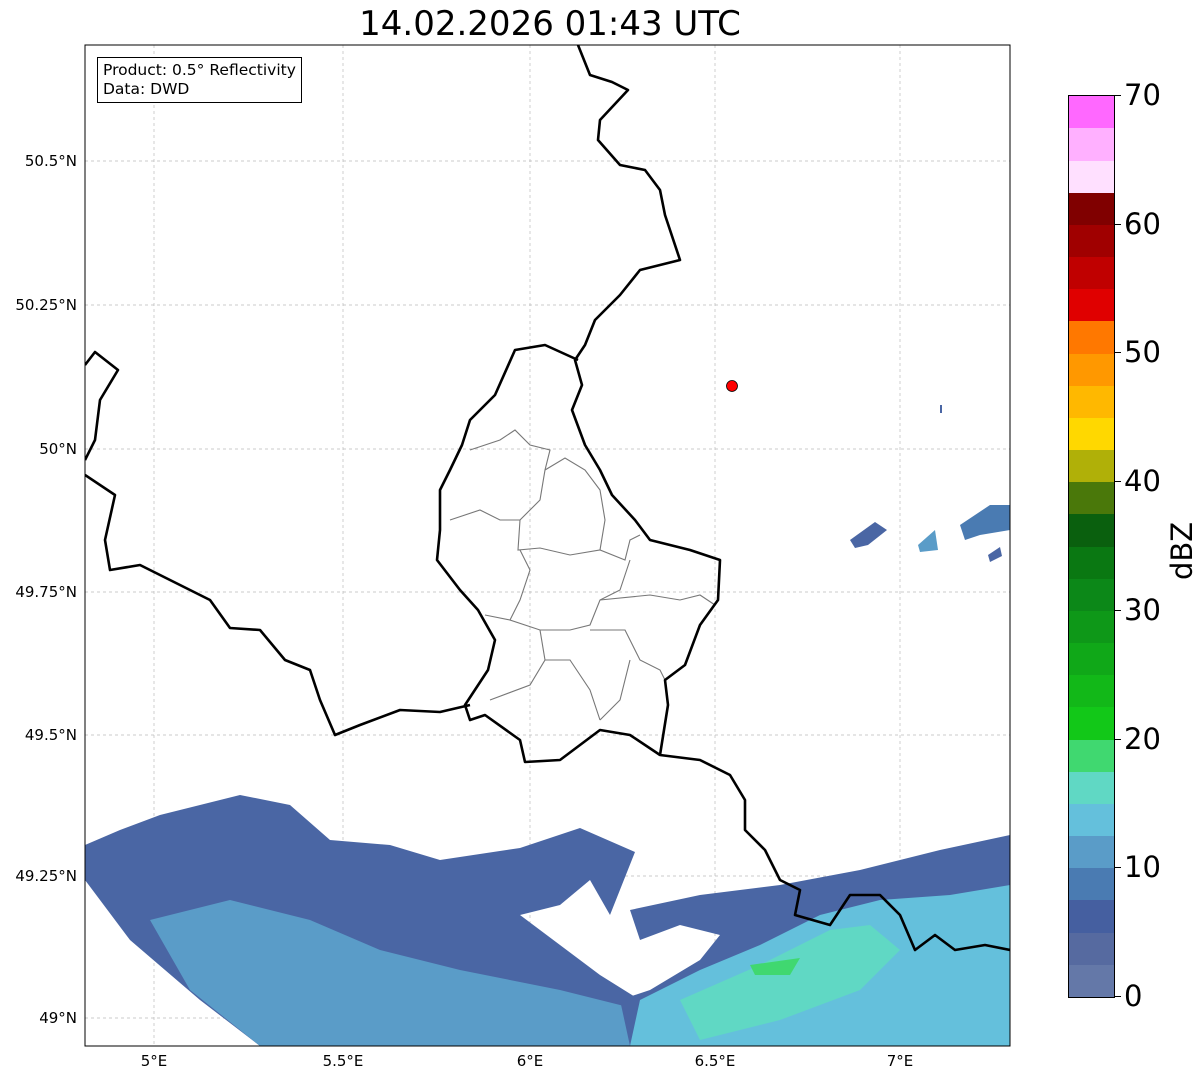 Image resolution: width=1202 pixels, height=1081 pixels. I want to click on info-box: Product: 0.5° Reflectivity Data: DWD, so click(199, 80).